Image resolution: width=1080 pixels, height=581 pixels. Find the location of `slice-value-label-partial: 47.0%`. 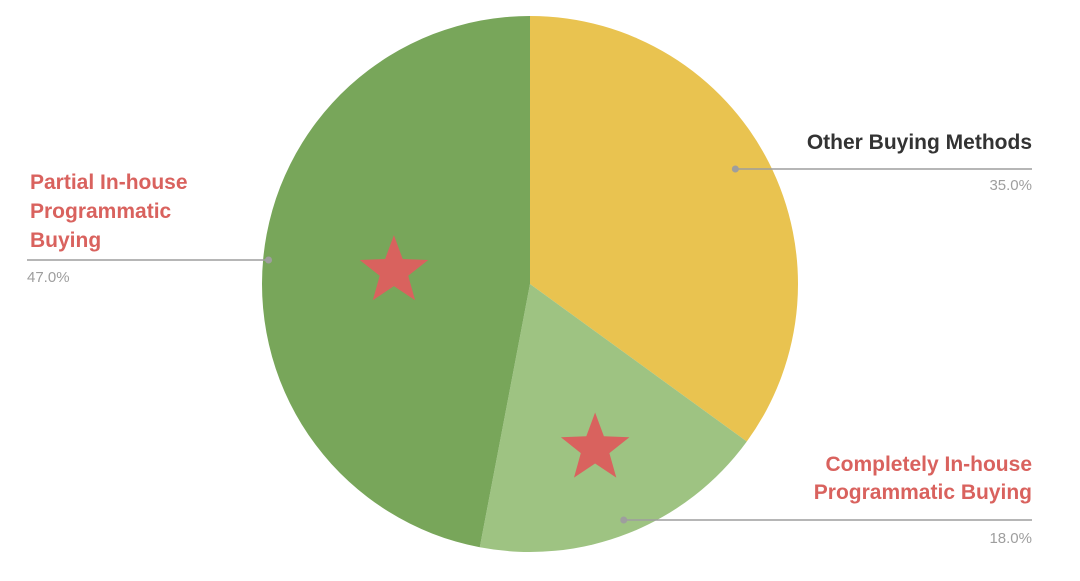

slice-value-label-partial: 47.0% is located at coordinates (48, 277).